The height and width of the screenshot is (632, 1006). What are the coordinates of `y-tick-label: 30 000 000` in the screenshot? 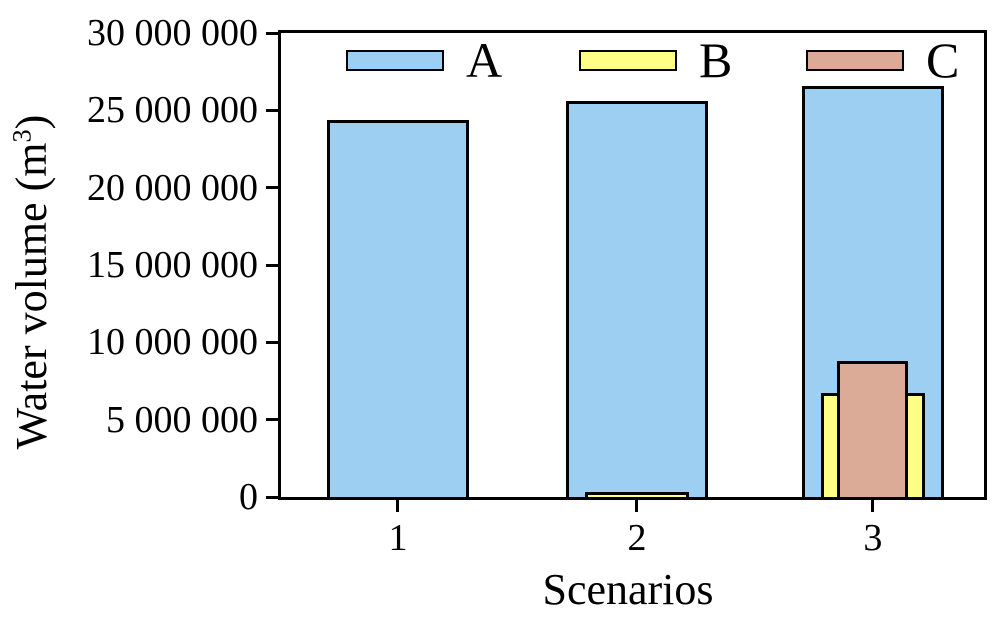 It's located at (172, 33).